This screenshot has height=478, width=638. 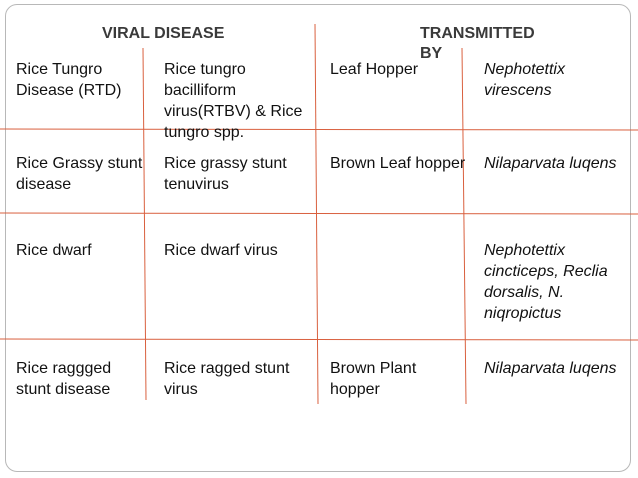 What do you see at coordinates (163, 33) in the screenshot?
I see `header-viral-disease: VIRAL DISEASE` at bounding box center [163, 33].